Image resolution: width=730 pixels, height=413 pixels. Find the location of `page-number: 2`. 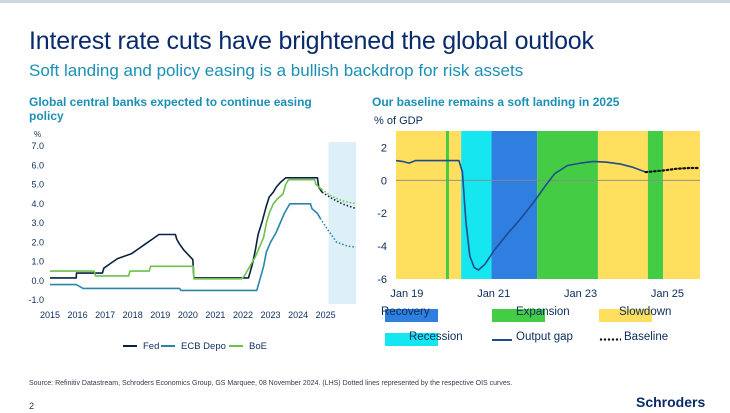

page-number: 2 is located at coordinates (32, 406).